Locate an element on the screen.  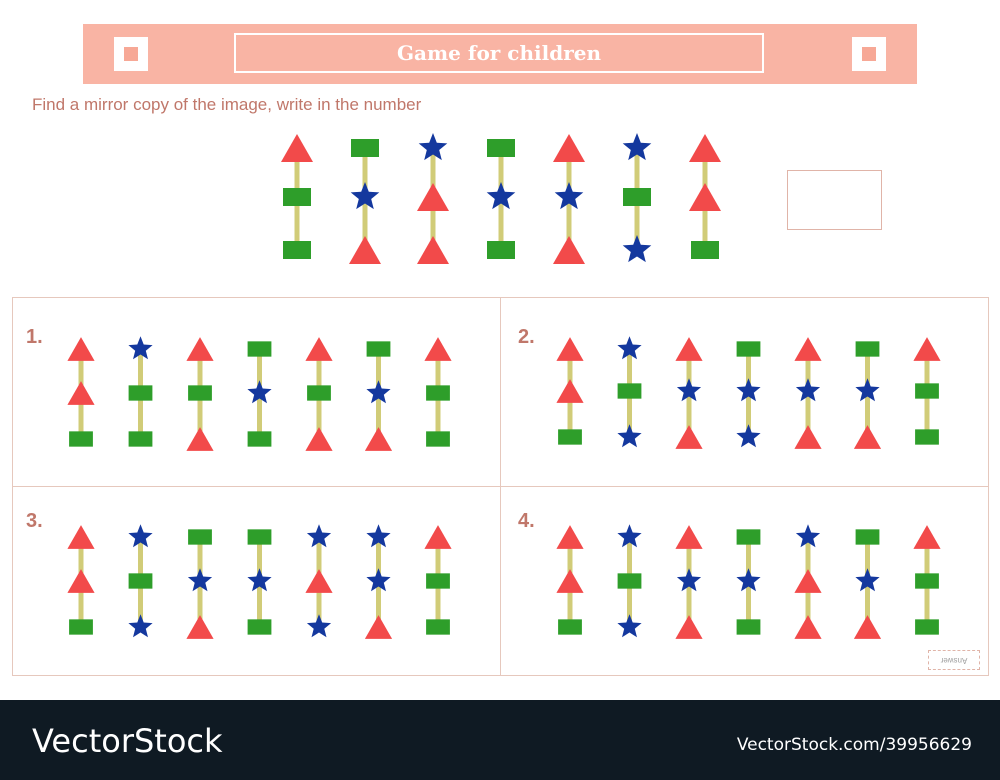
header-title-box: Game for children is located at coordinates (499, 53).